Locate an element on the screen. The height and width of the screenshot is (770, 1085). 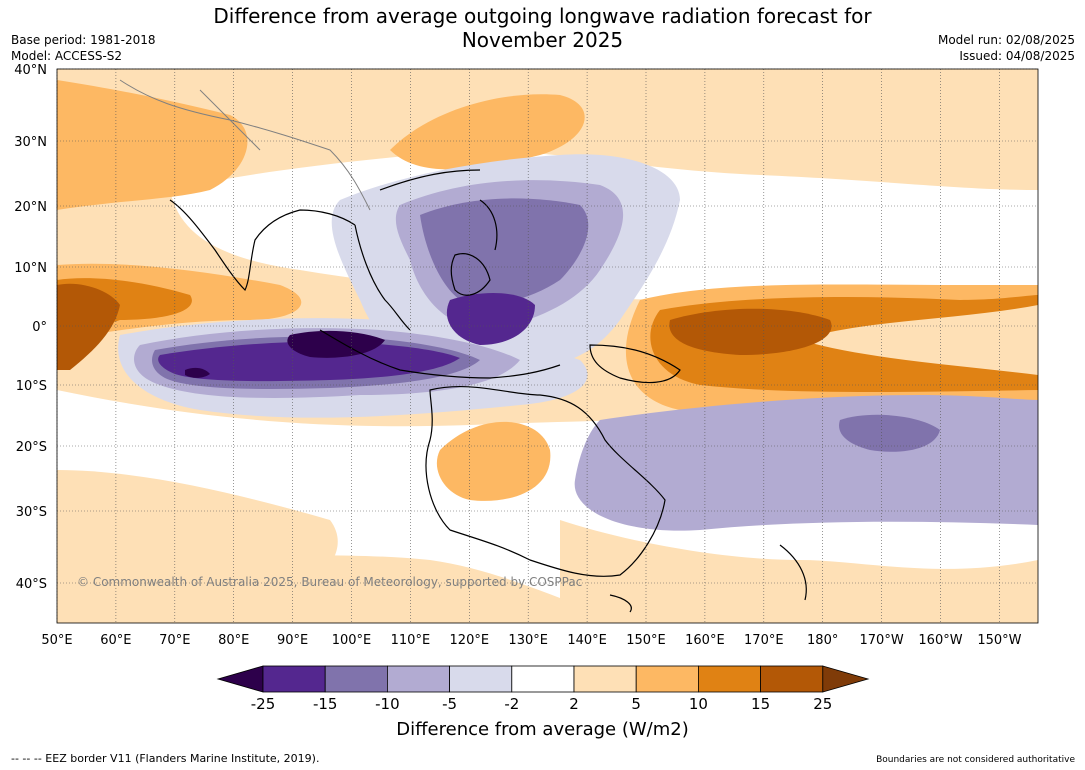
lon-label: 160°E is located at coordinates (705, 640).